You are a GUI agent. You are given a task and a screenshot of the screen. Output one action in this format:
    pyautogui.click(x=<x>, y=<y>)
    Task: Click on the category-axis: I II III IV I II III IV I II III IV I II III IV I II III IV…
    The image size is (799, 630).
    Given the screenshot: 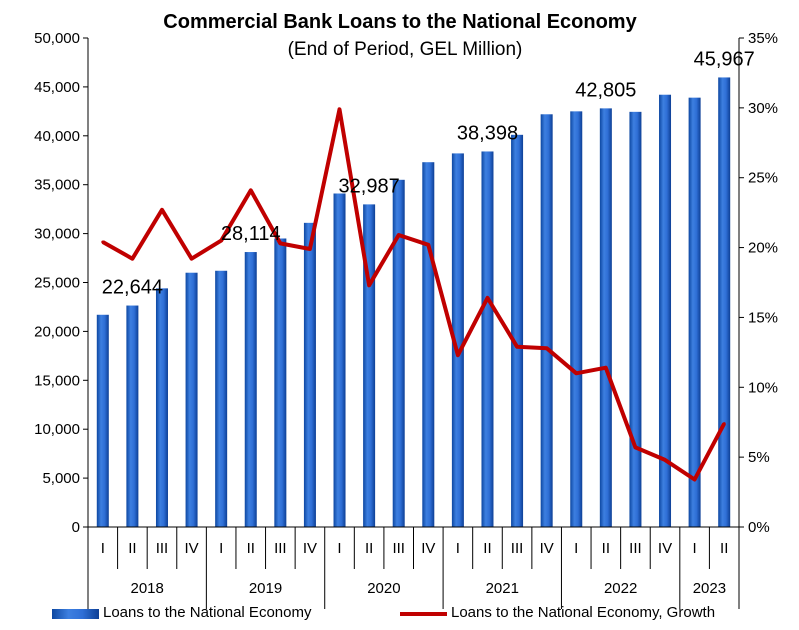 What is the action you would take?
    pyautogui.click(x=413, y=567)
    